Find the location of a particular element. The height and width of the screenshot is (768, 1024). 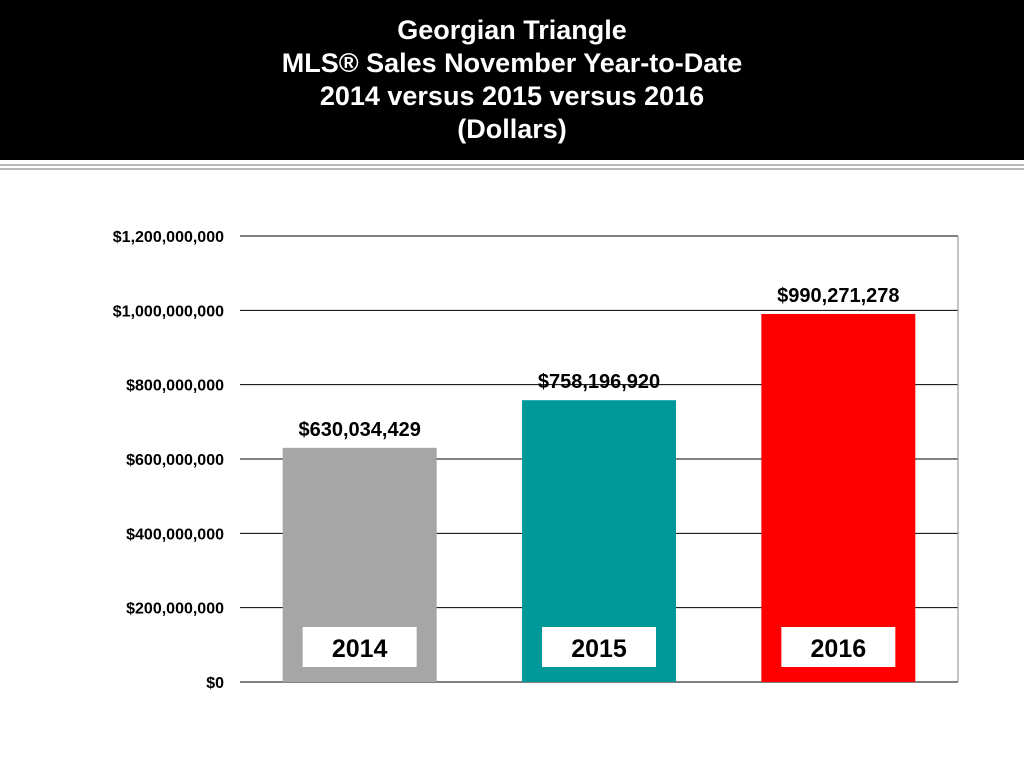

title-line-4: (Dollars) is located at coordinates (512, 129).